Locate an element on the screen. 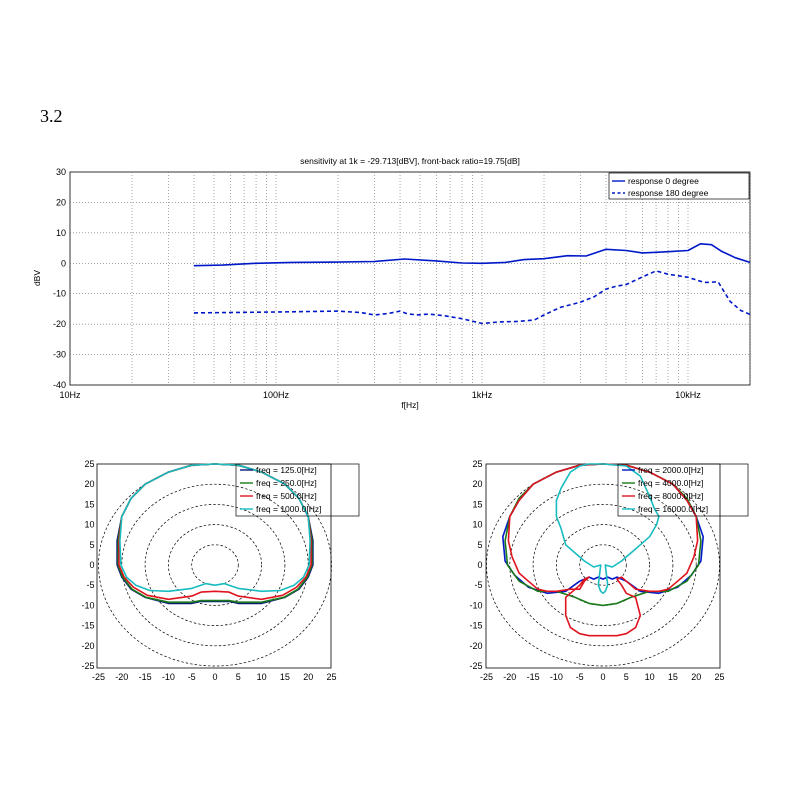 The image size is (800, 800). legend-label-250: freq = 250.0[Hz] is located at coordinates (286, 483).